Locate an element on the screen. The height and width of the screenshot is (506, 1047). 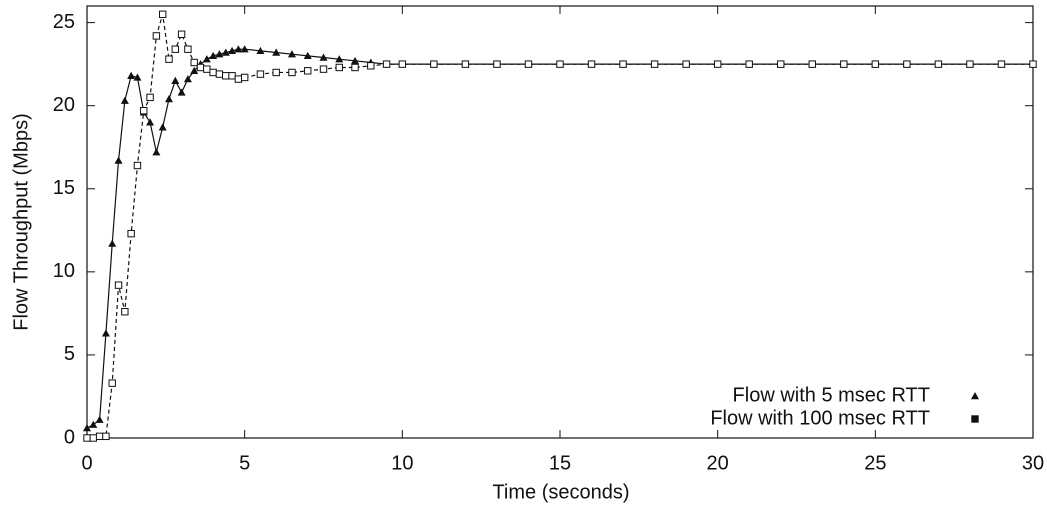
y-tick-label: 0 is located at coordinates (69, 437).